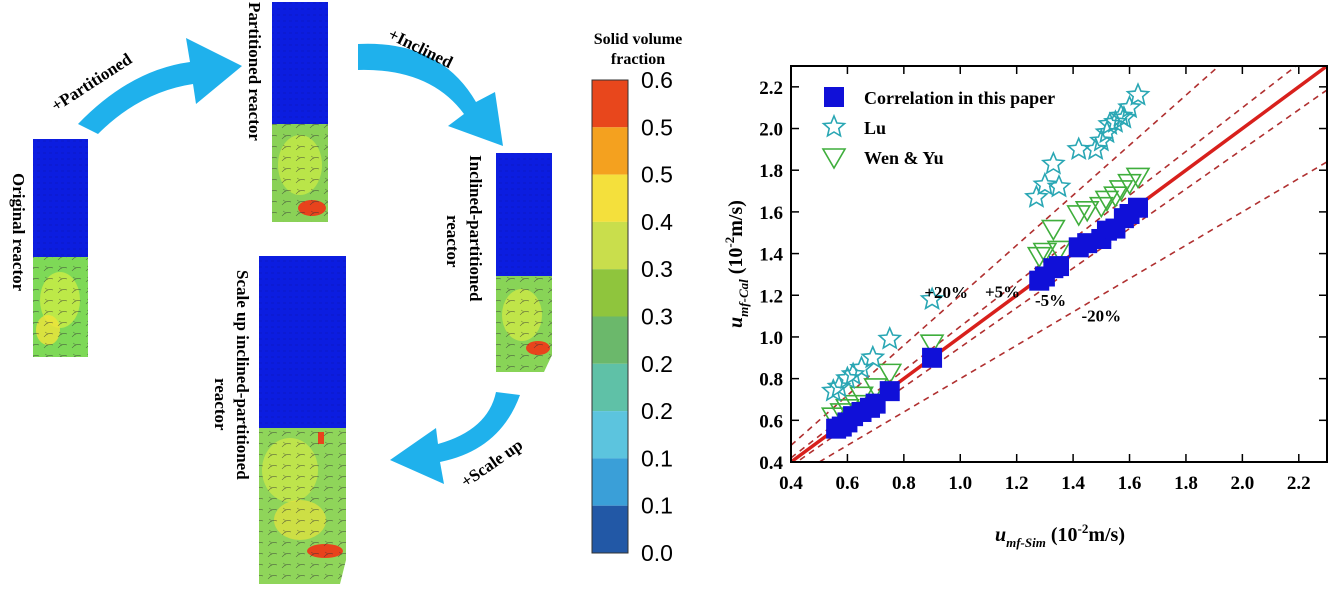  I want to click on y-tick-label: 1.2, so click(771, 296).